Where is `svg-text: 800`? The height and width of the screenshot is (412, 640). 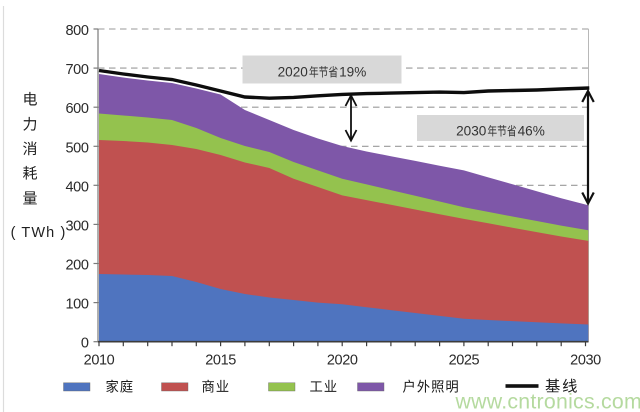
svg-text: 800 is located at coordinates (77, 31).